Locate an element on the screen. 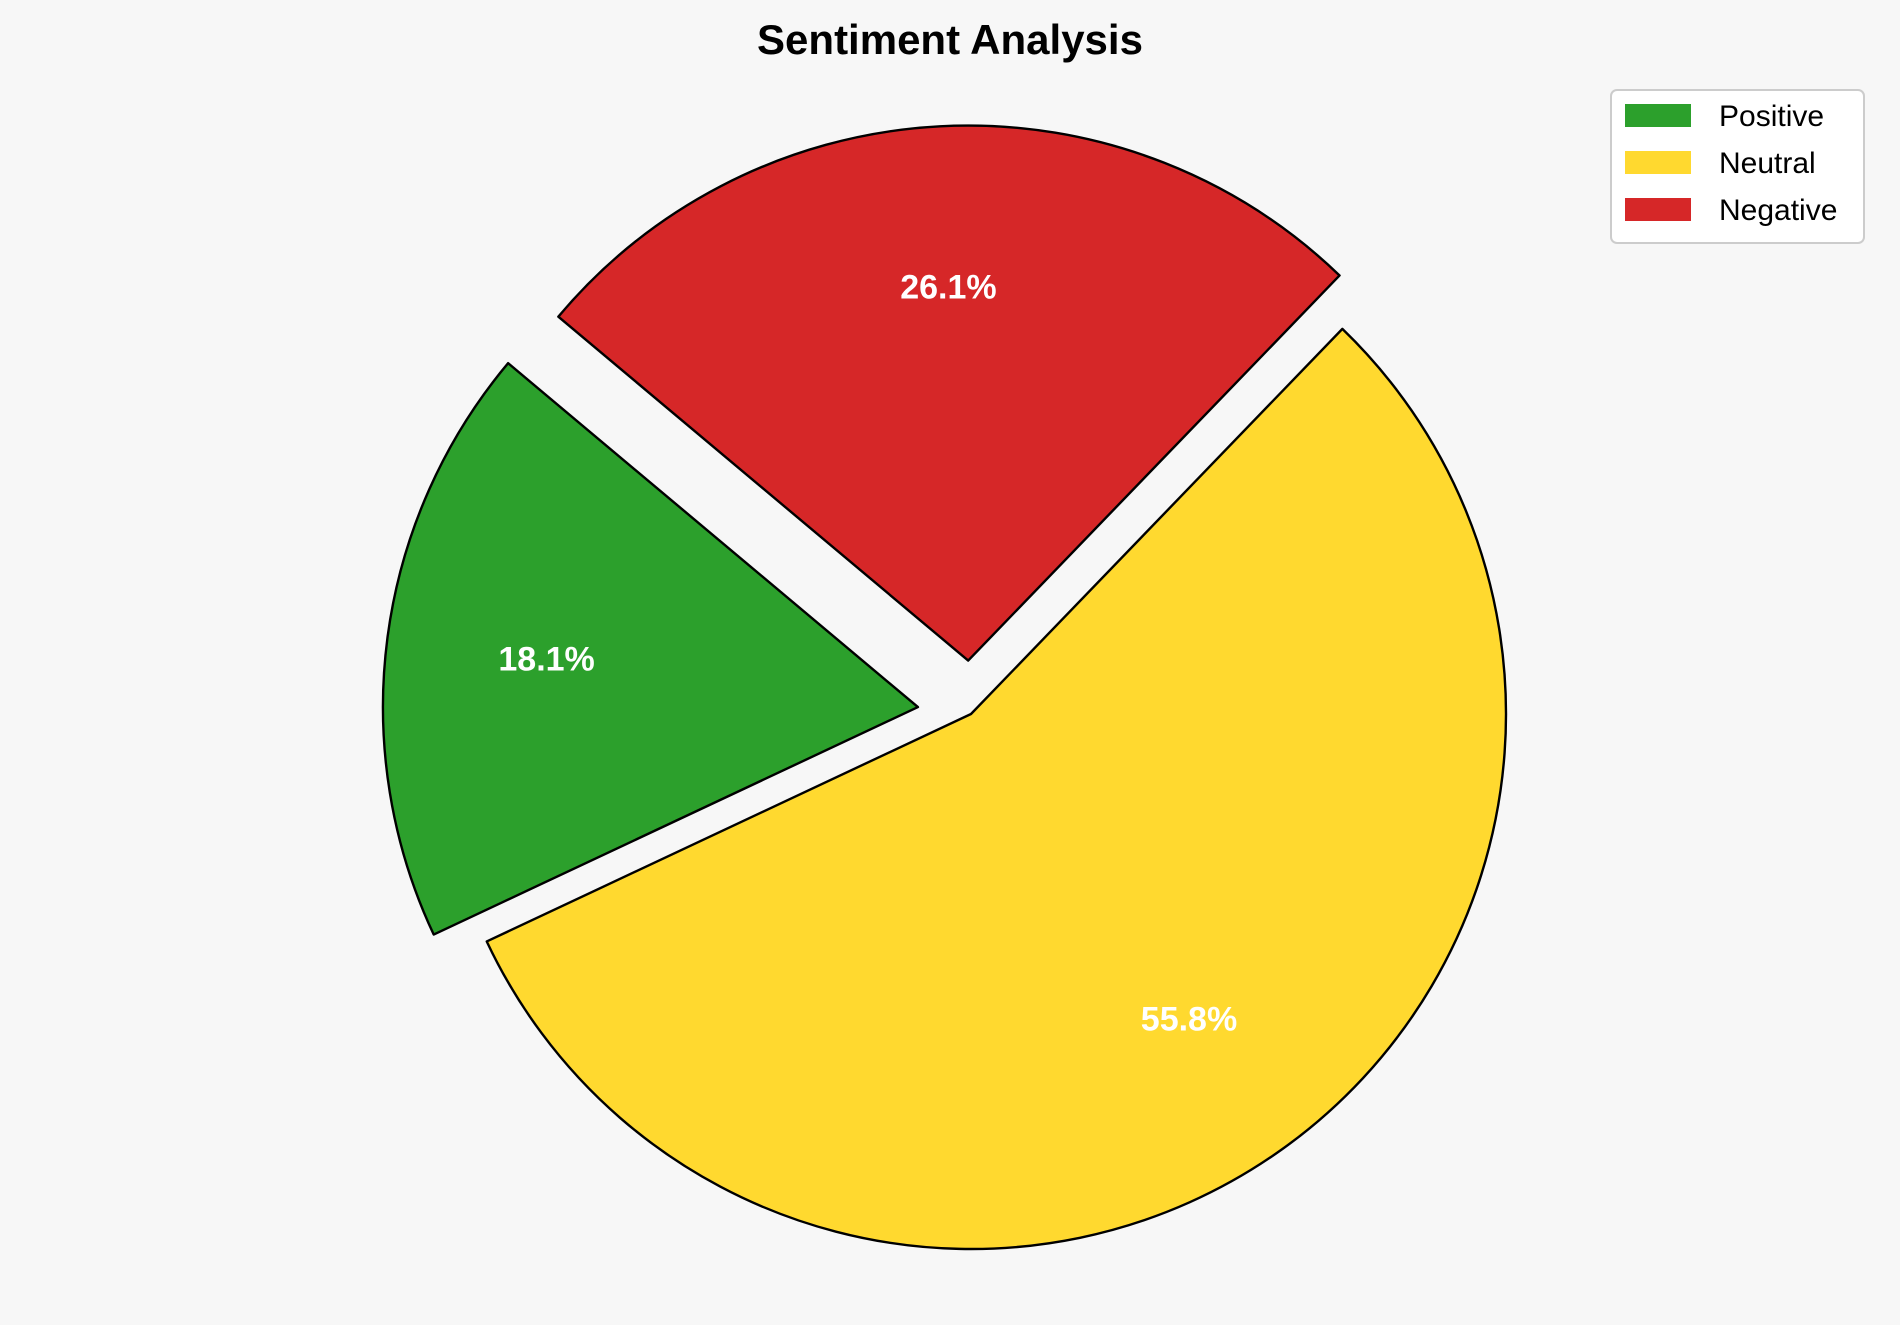 The height and width of the screenshot is (1325, 1900). legend-label-neutral: Neutral is located at coordinates (1767, 163).